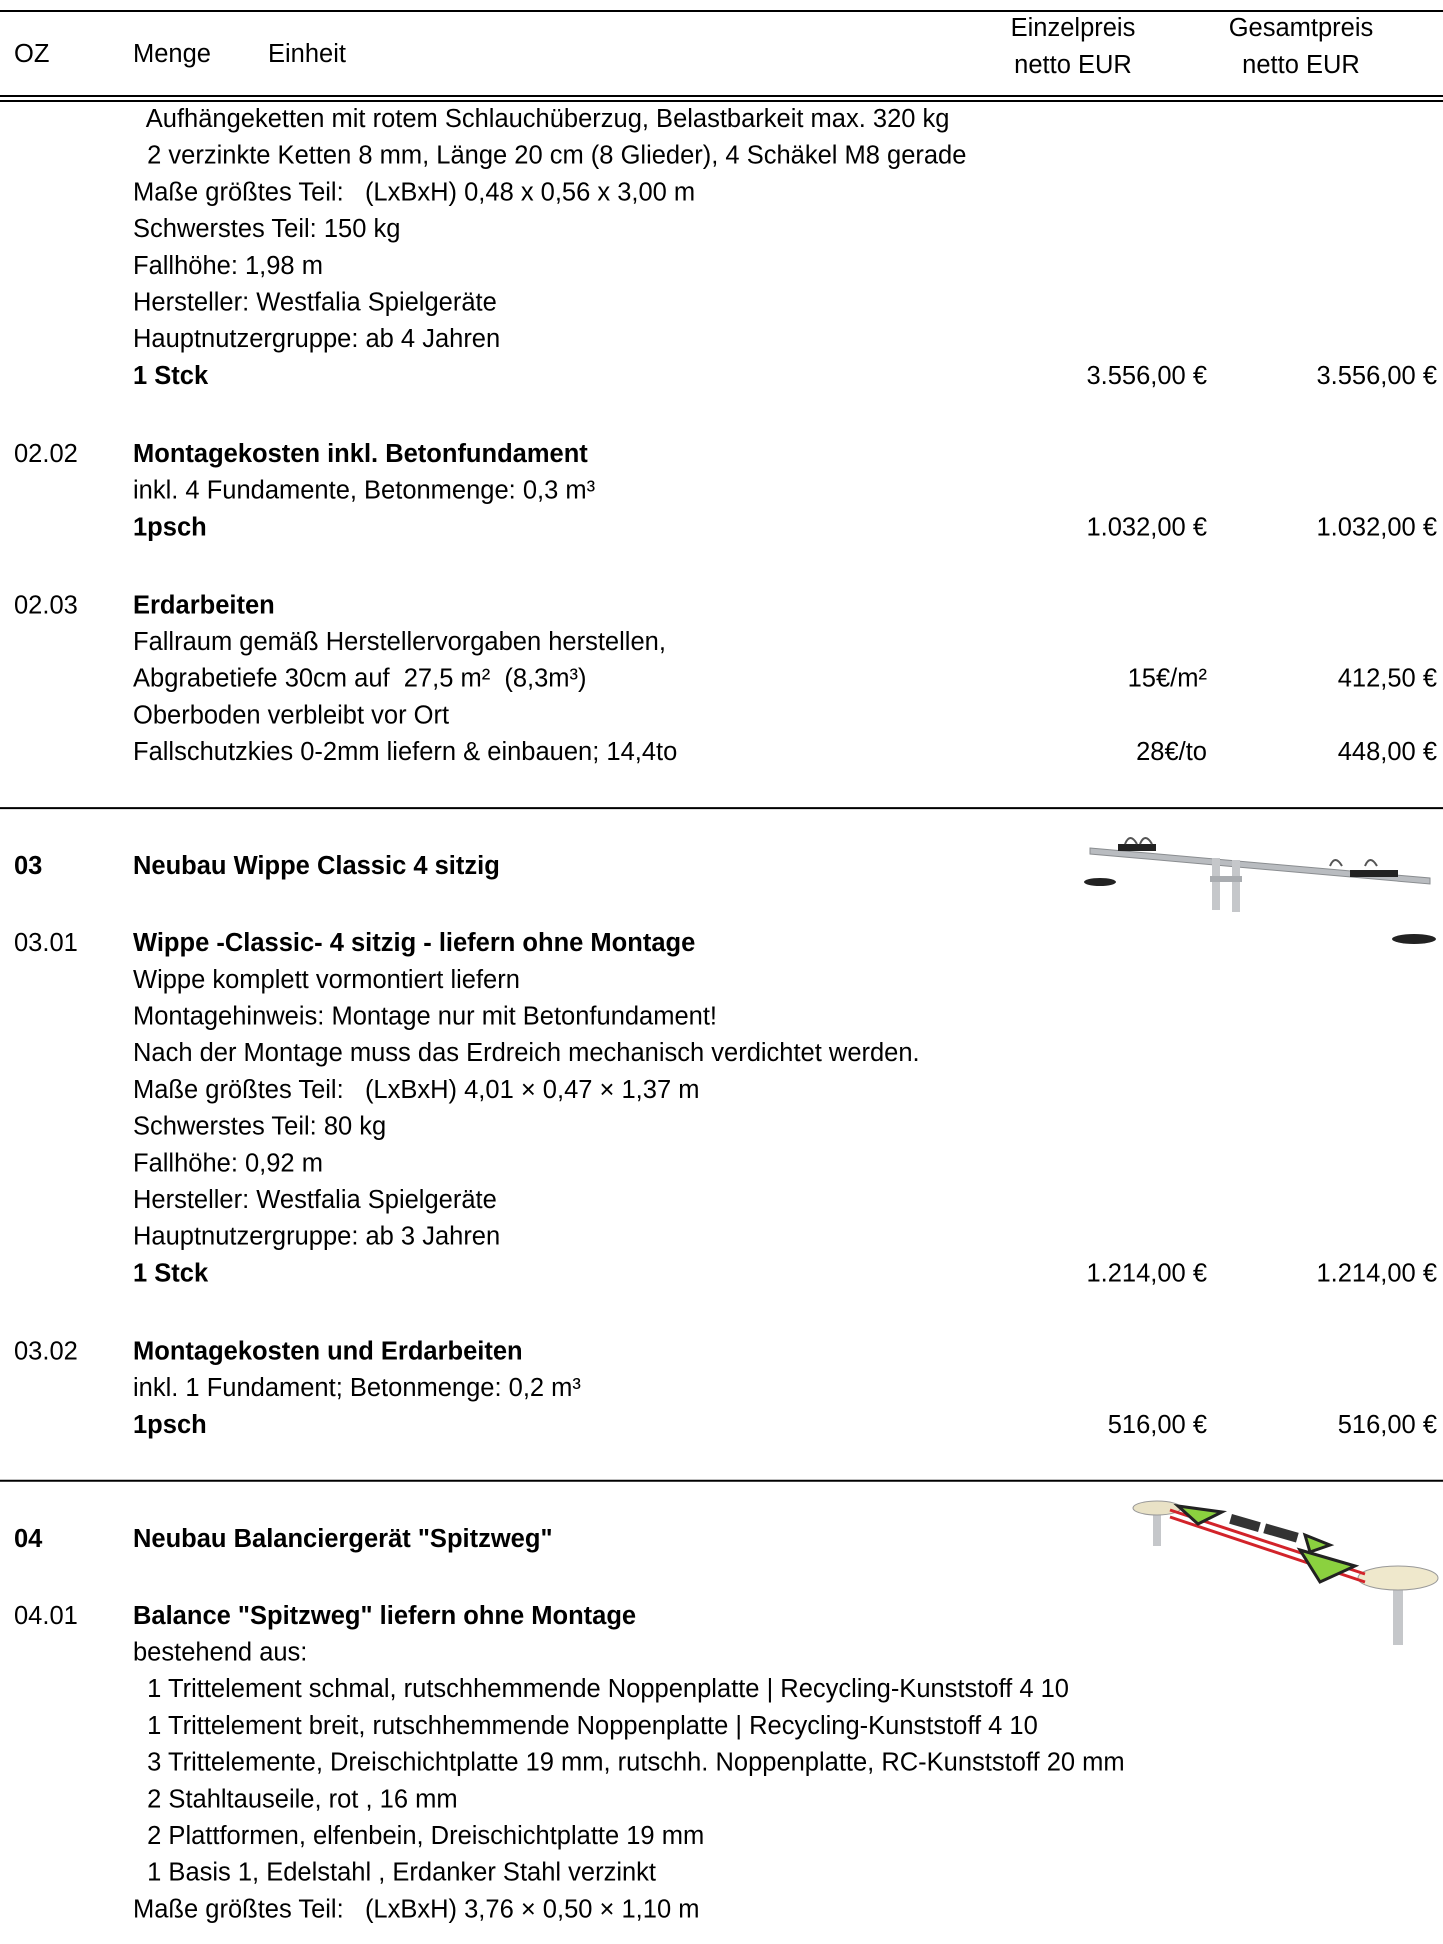 Image resolution: width=1443 pixels, height=1944 pixels. Describe the element at coordinates (1387, 679) in the screenshot. I see `total-price: 412,50 €` at that location.